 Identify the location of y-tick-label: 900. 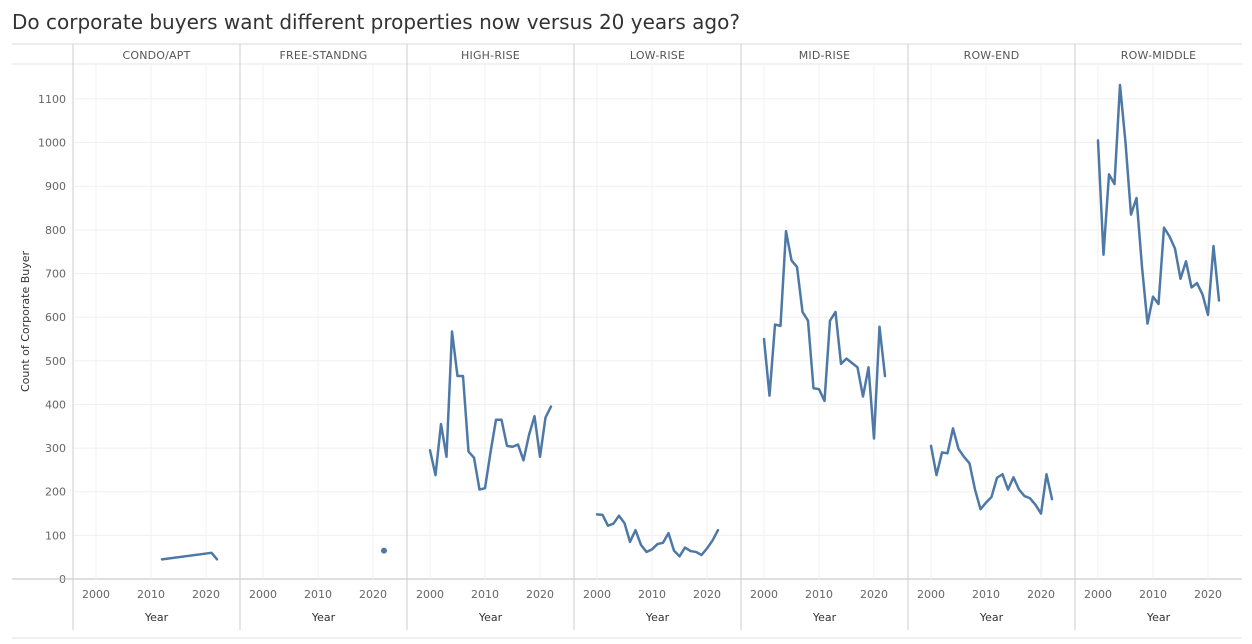
(55, 186).